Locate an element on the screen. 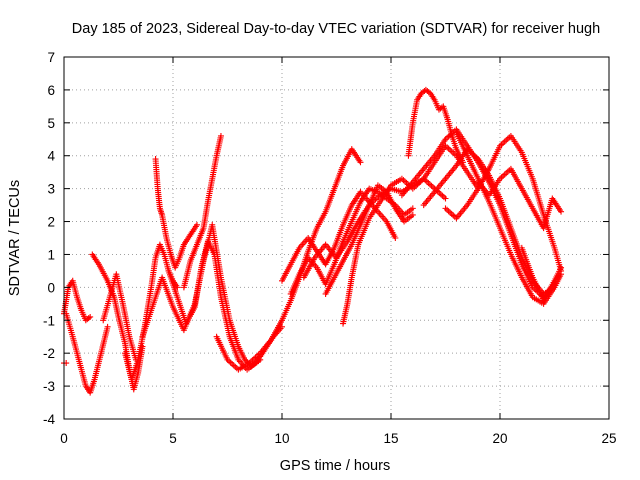  x-tick-label: 10 is located at coordinates (281, 438).